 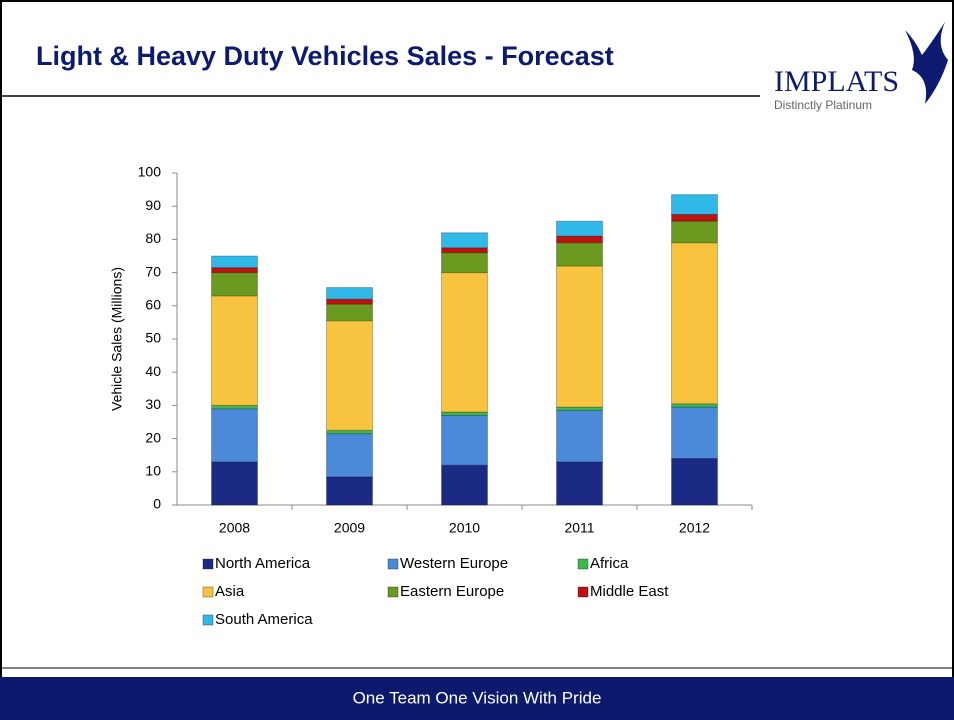 I want to click on legend-label: Middle East, so click(x=629, y=591).